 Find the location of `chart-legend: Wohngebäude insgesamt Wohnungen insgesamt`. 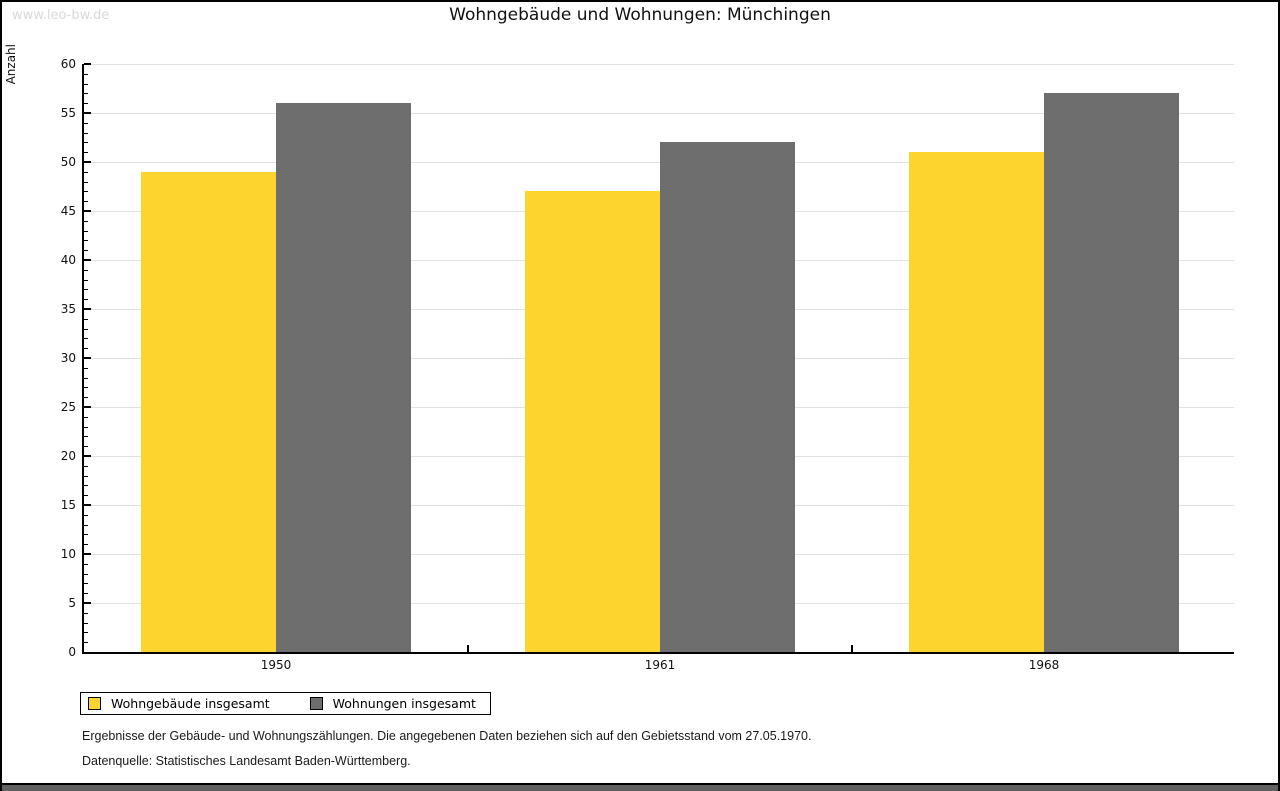

chart-legend: Wohngebäude insgesamt Wohnungen insgesamt is located at coordinates (285, 703).